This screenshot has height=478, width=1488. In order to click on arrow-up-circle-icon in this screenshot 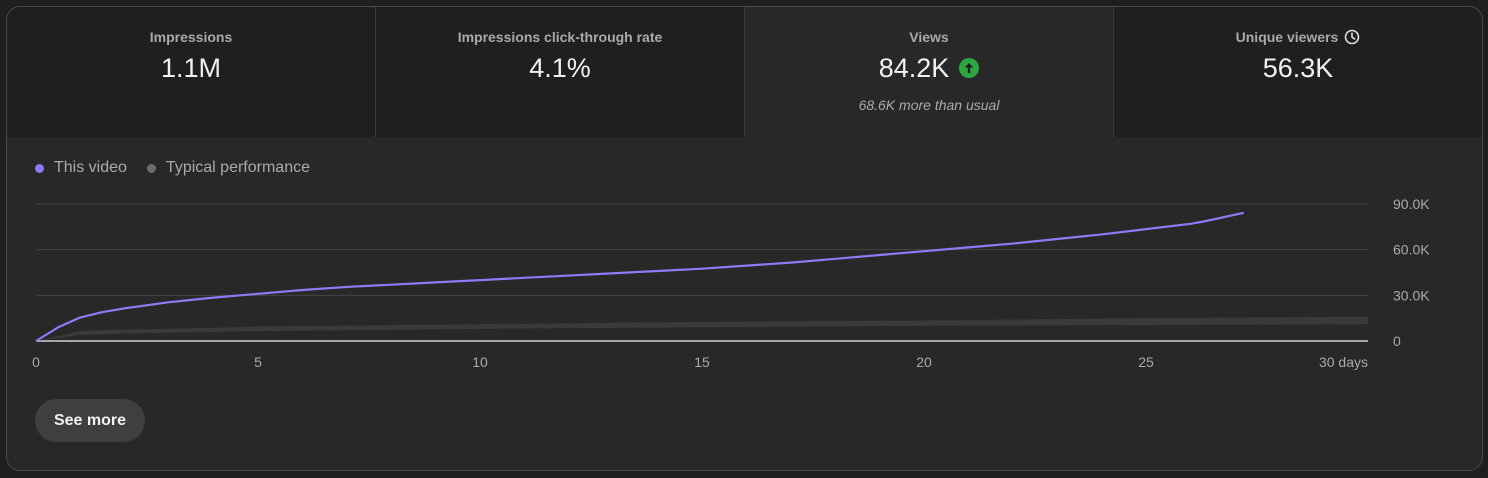, I will do `click(969, 68)`.